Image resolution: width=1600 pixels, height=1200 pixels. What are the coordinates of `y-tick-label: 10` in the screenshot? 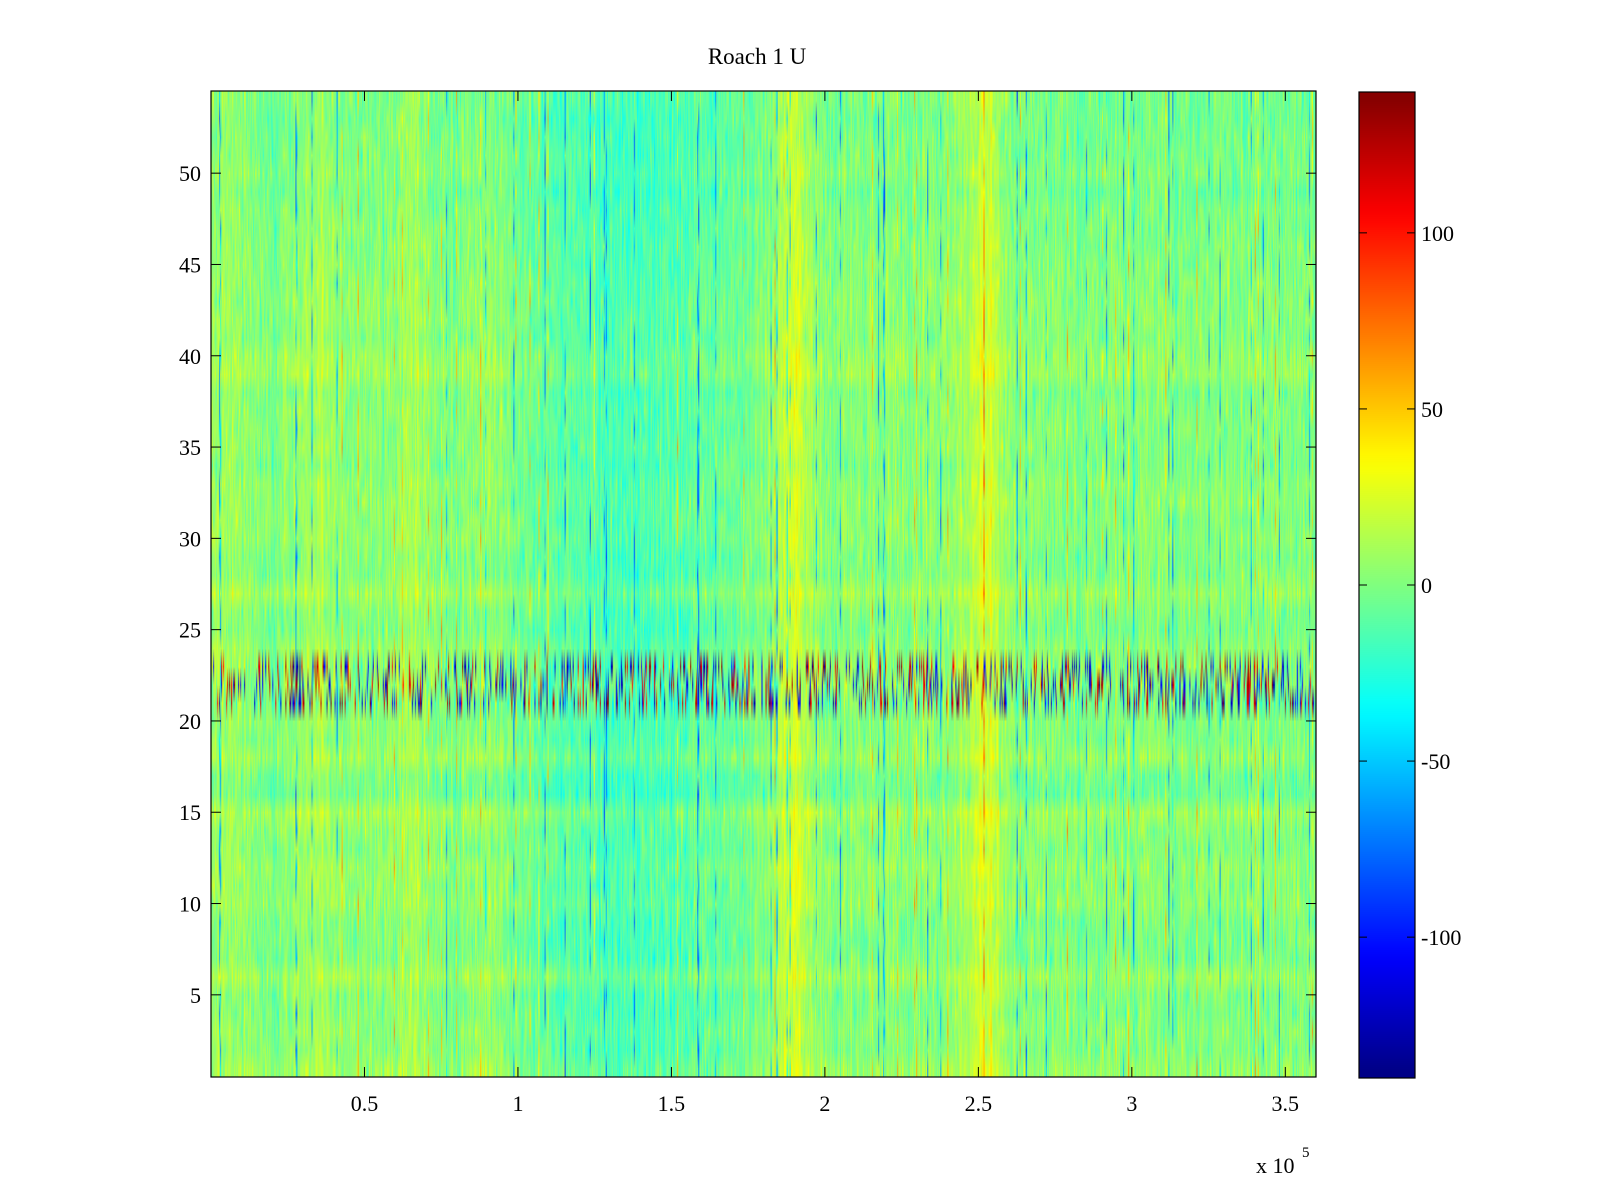 It's located at (190, 904).